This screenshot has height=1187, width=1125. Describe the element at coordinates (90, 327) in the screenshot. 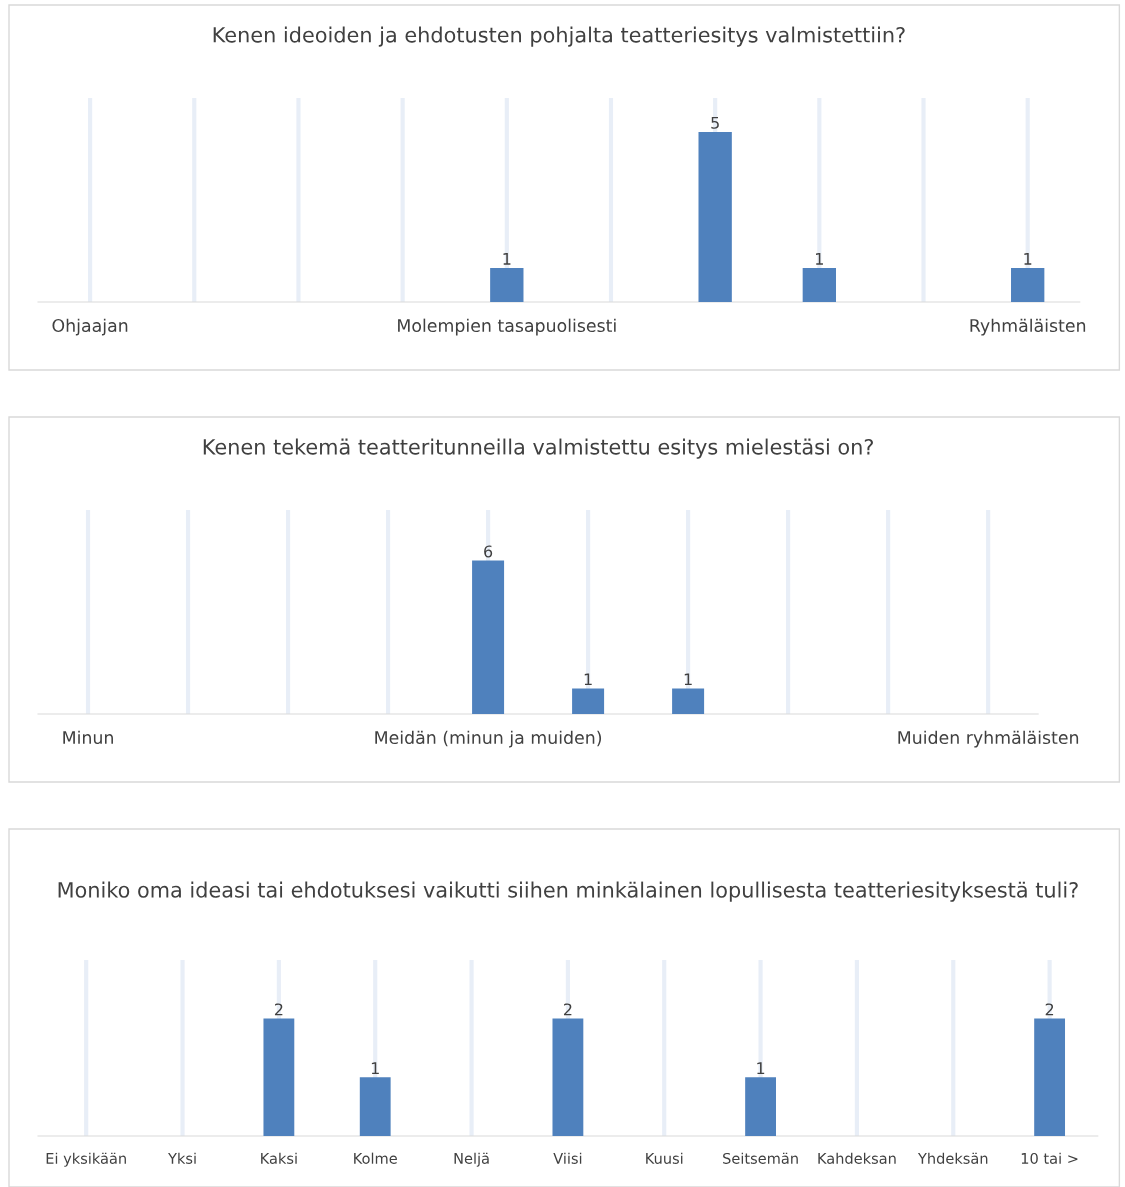

I see `x-tick-label: Ohjaajan` at that location.